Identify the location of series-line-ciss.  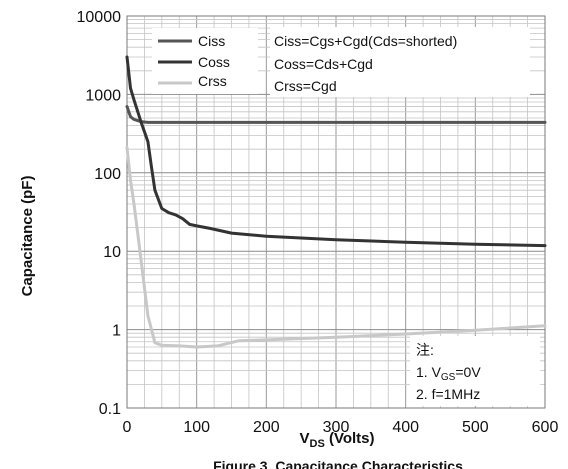
(336, 114).